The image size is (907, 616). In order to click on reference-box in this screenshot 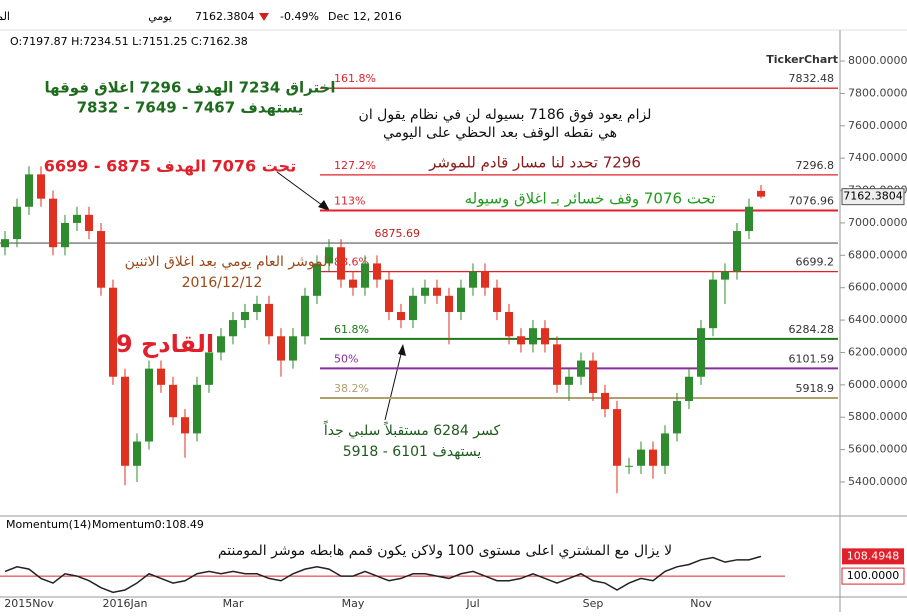, I will do `click(873, 576)`.